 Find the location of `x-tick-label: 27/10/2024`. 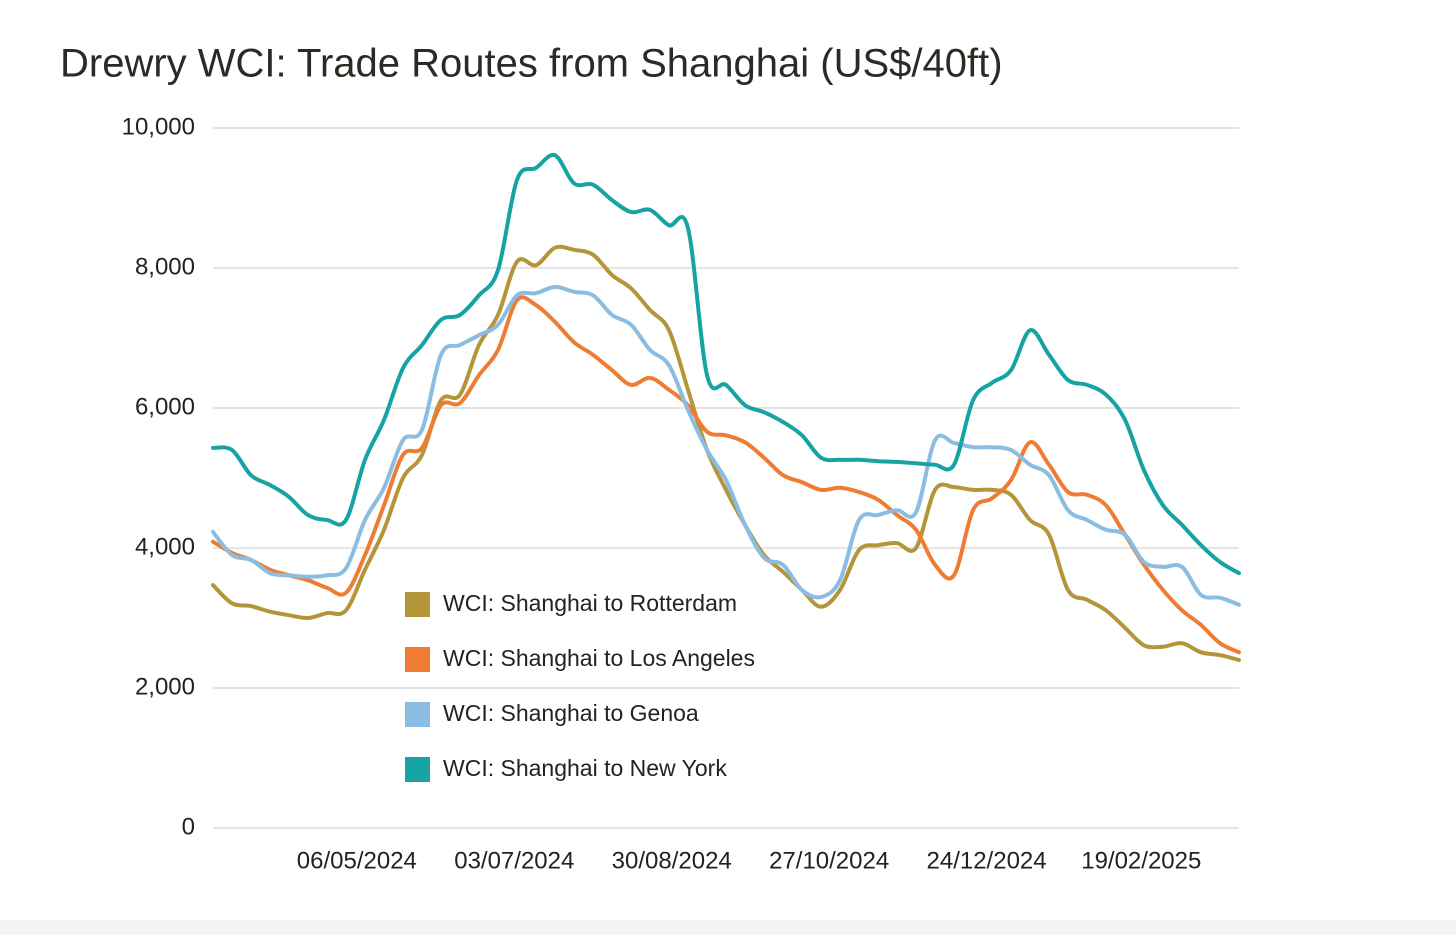

x-tick-label: 27/10/2024 is located at coordinates (829, 860).